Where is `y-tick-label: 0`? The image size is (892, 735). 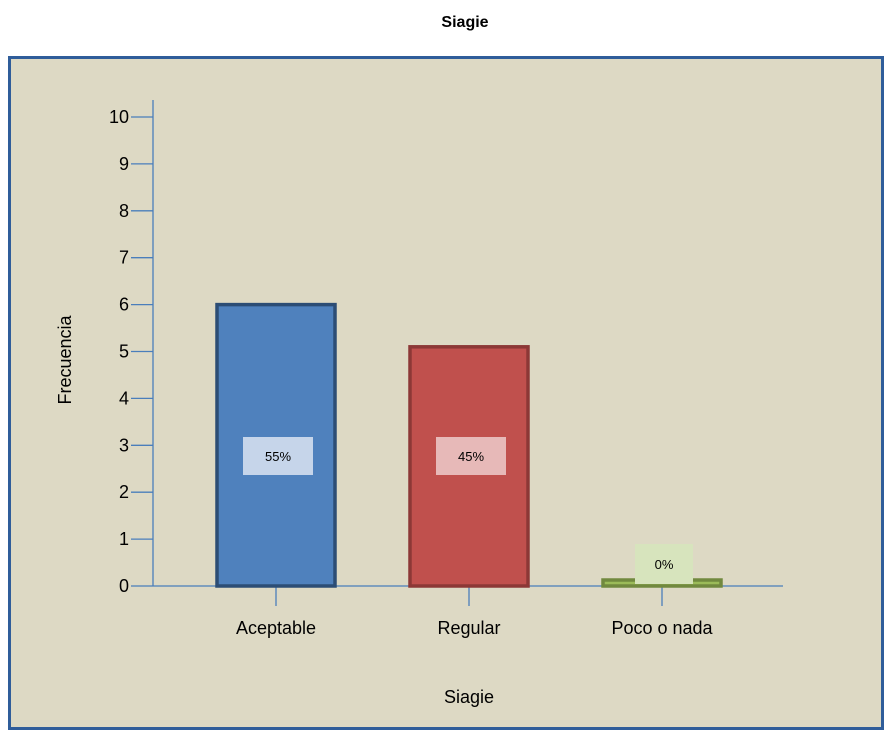 y-tick-label: 0 is located at coordinates (124, 586).